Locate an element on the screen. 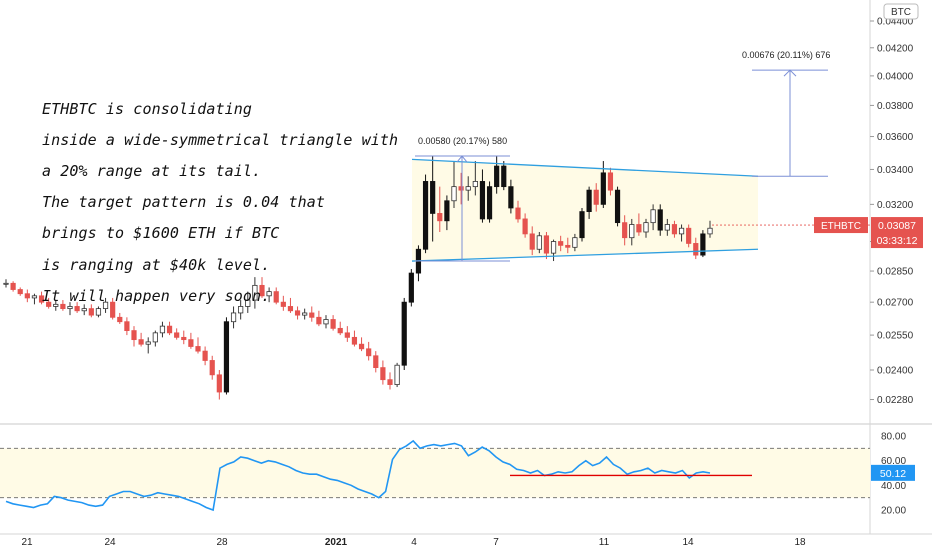 The width and height of the screenshot is (932, 550). currency-badge-box is located at coordinates (901, 11).